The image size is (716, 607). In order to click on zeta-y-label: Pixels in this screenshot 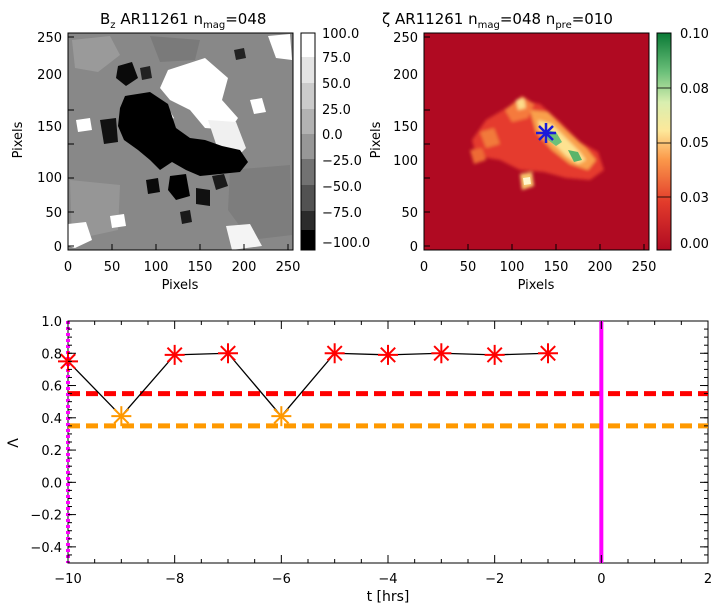, I will do `click(376, 139)`.